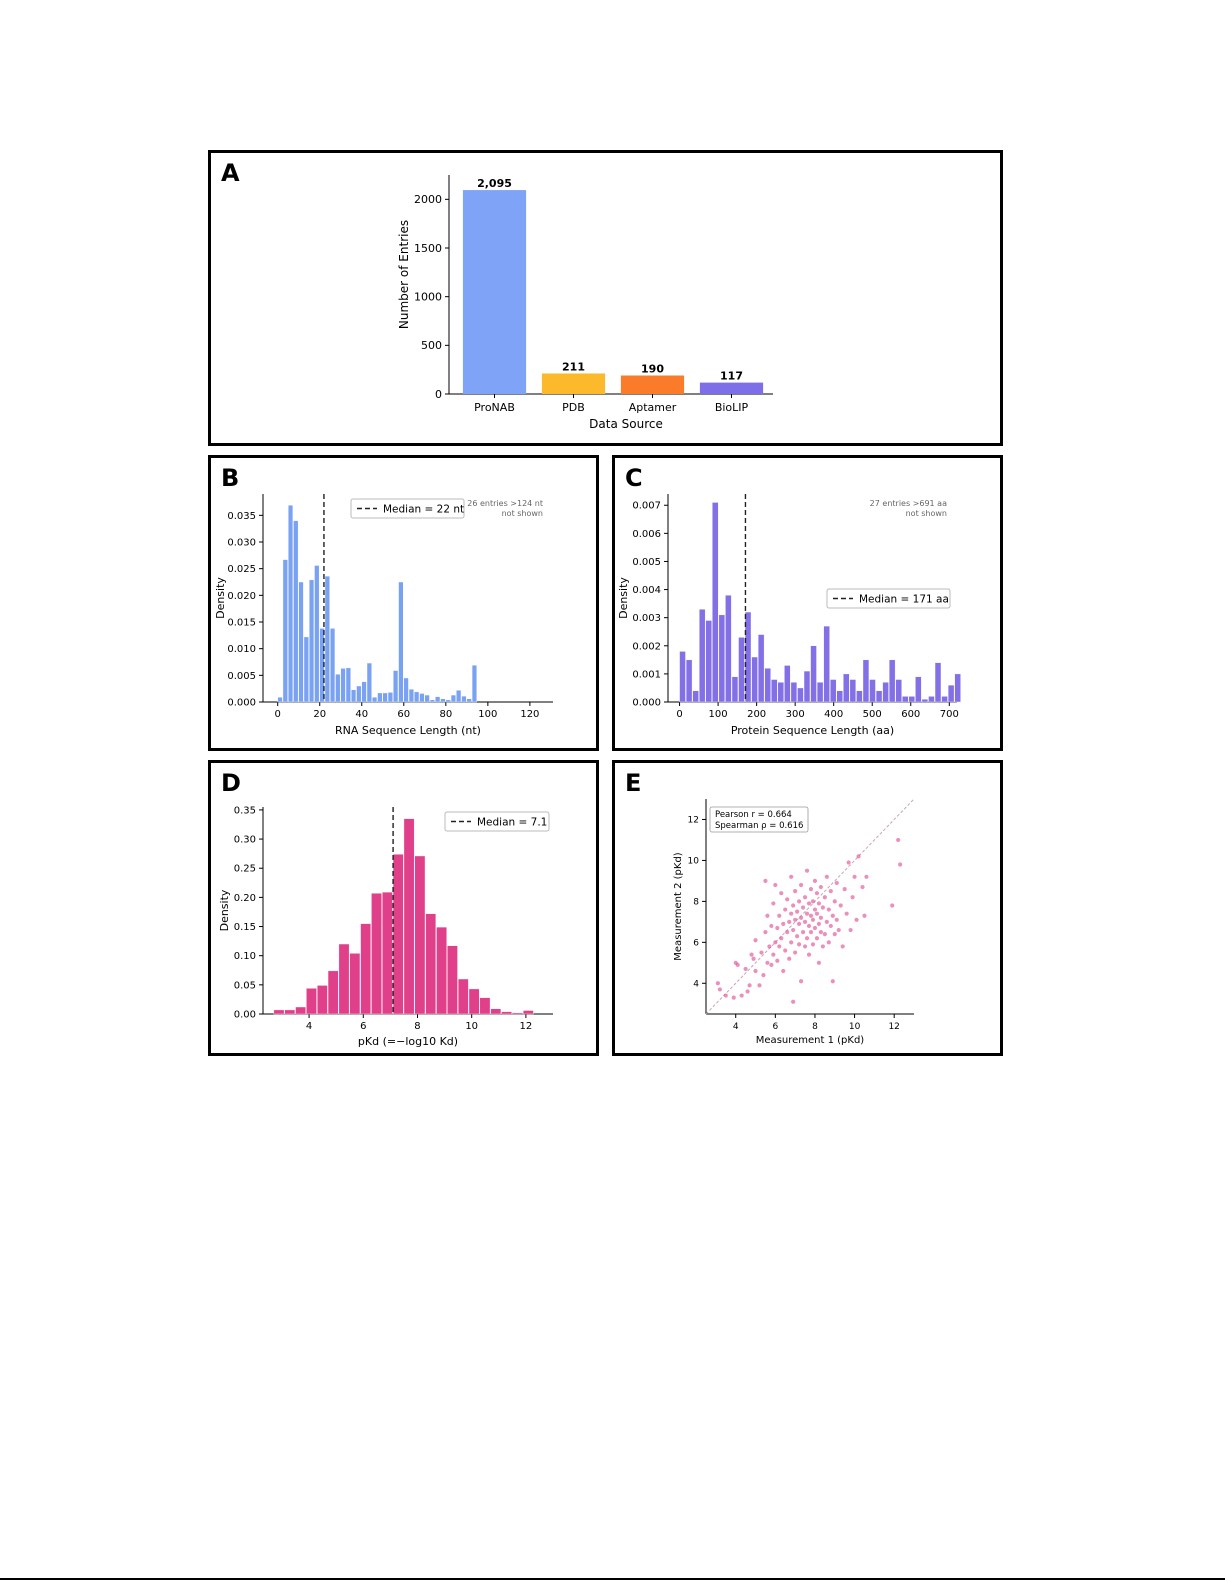 The width and height of the screenshot is (1225, 1585). What do you see at coordinates (505, 503) in the screenshot?
I see `note-line-1: 26 entries >124 nt` at bounding box center [505, 503].